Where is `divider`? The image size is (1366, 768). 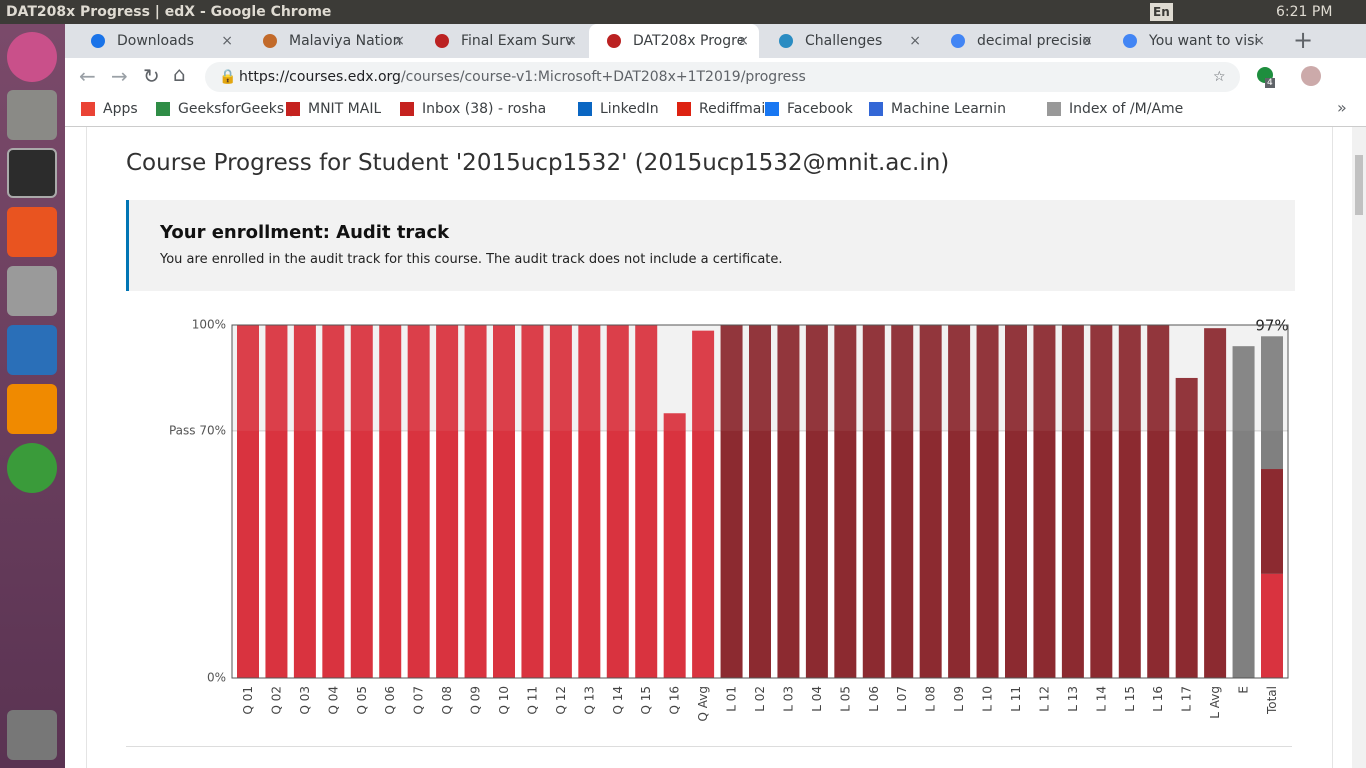
divider is located at coordinates (709, 746).